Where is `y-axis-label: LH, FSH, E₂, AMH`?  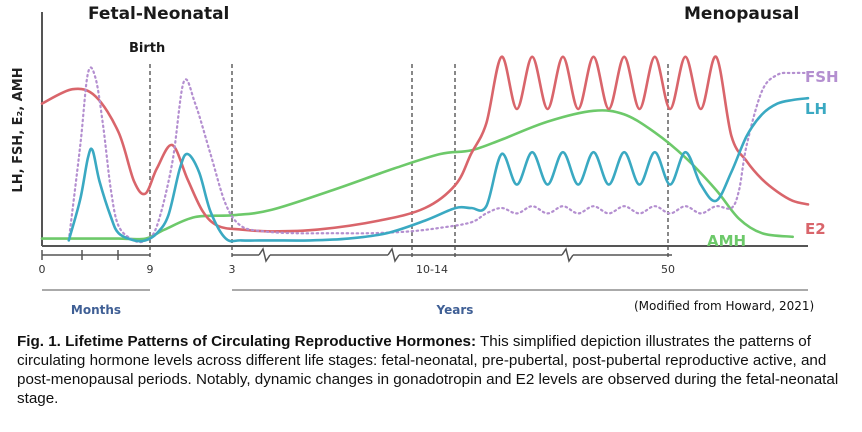
y-axis-label: LH, FSH, E₂, AMH is located at coordinates (18, 129).